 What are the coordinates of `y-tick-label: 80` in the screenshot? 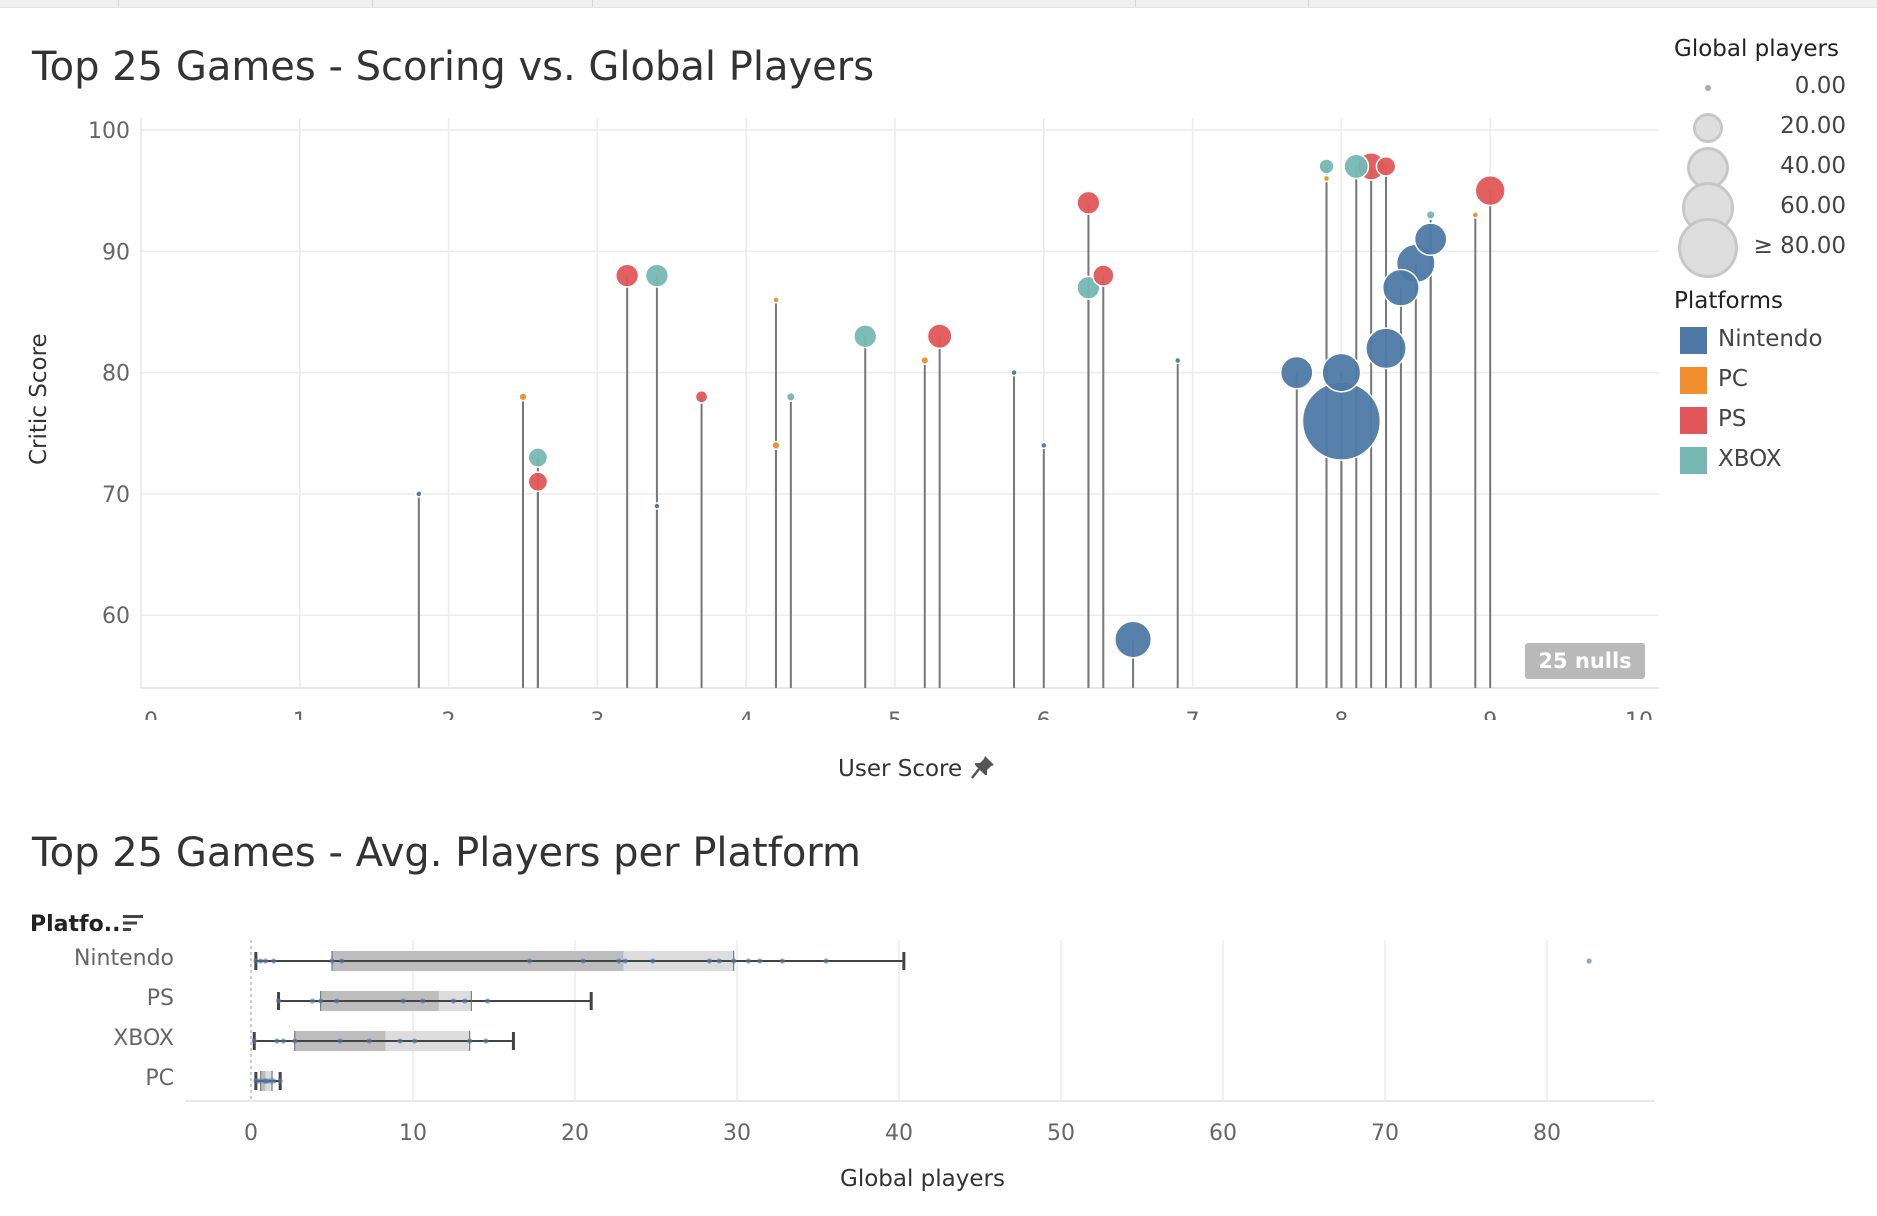 It's located at (116, 374).